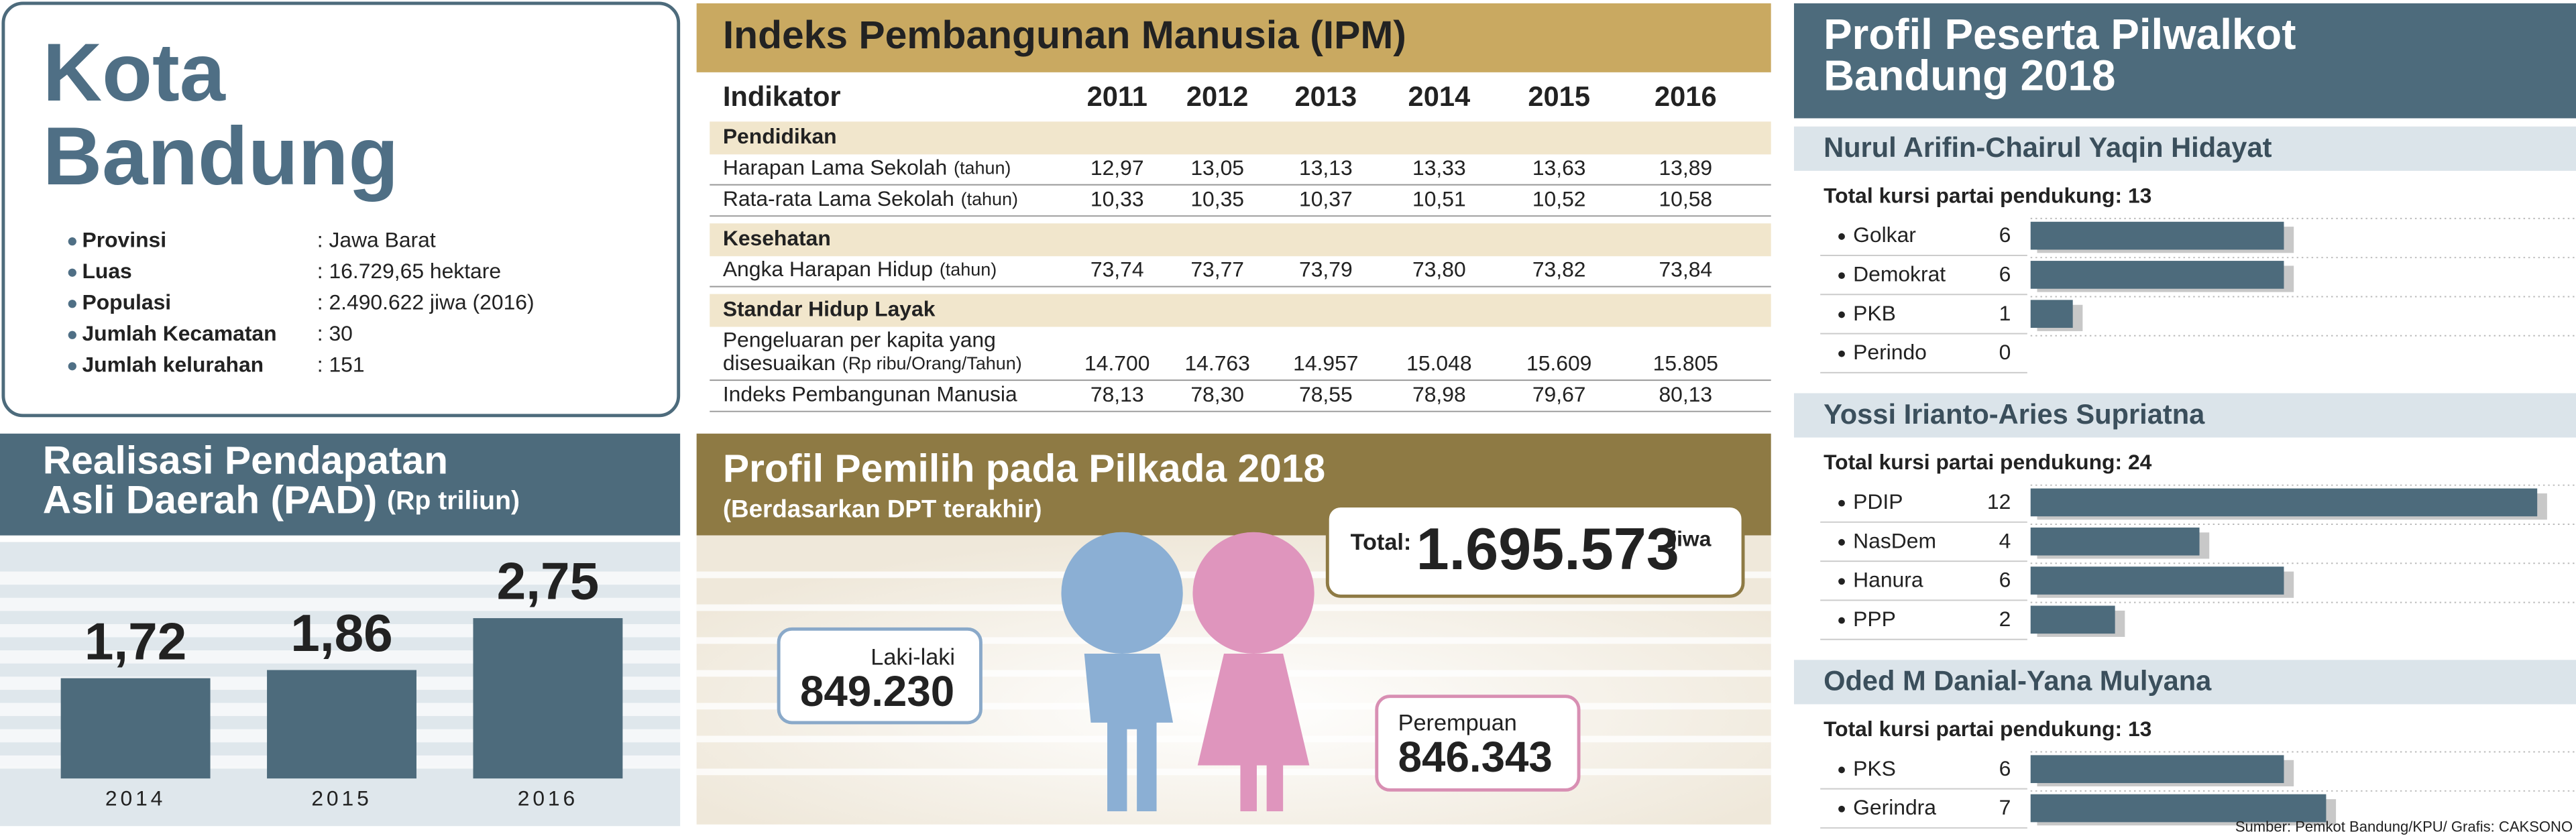 Image resolution: width=2576 pixels, height=836 pixels. I want to click on section-name: Kesehatan, so click(777, 238).